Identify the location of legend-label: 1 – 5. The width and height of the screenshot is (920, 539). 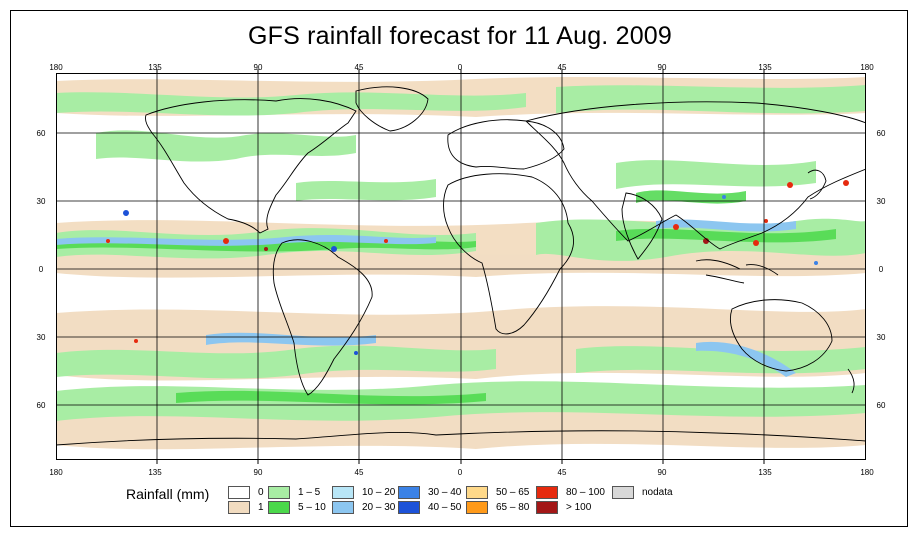
(309, 492).